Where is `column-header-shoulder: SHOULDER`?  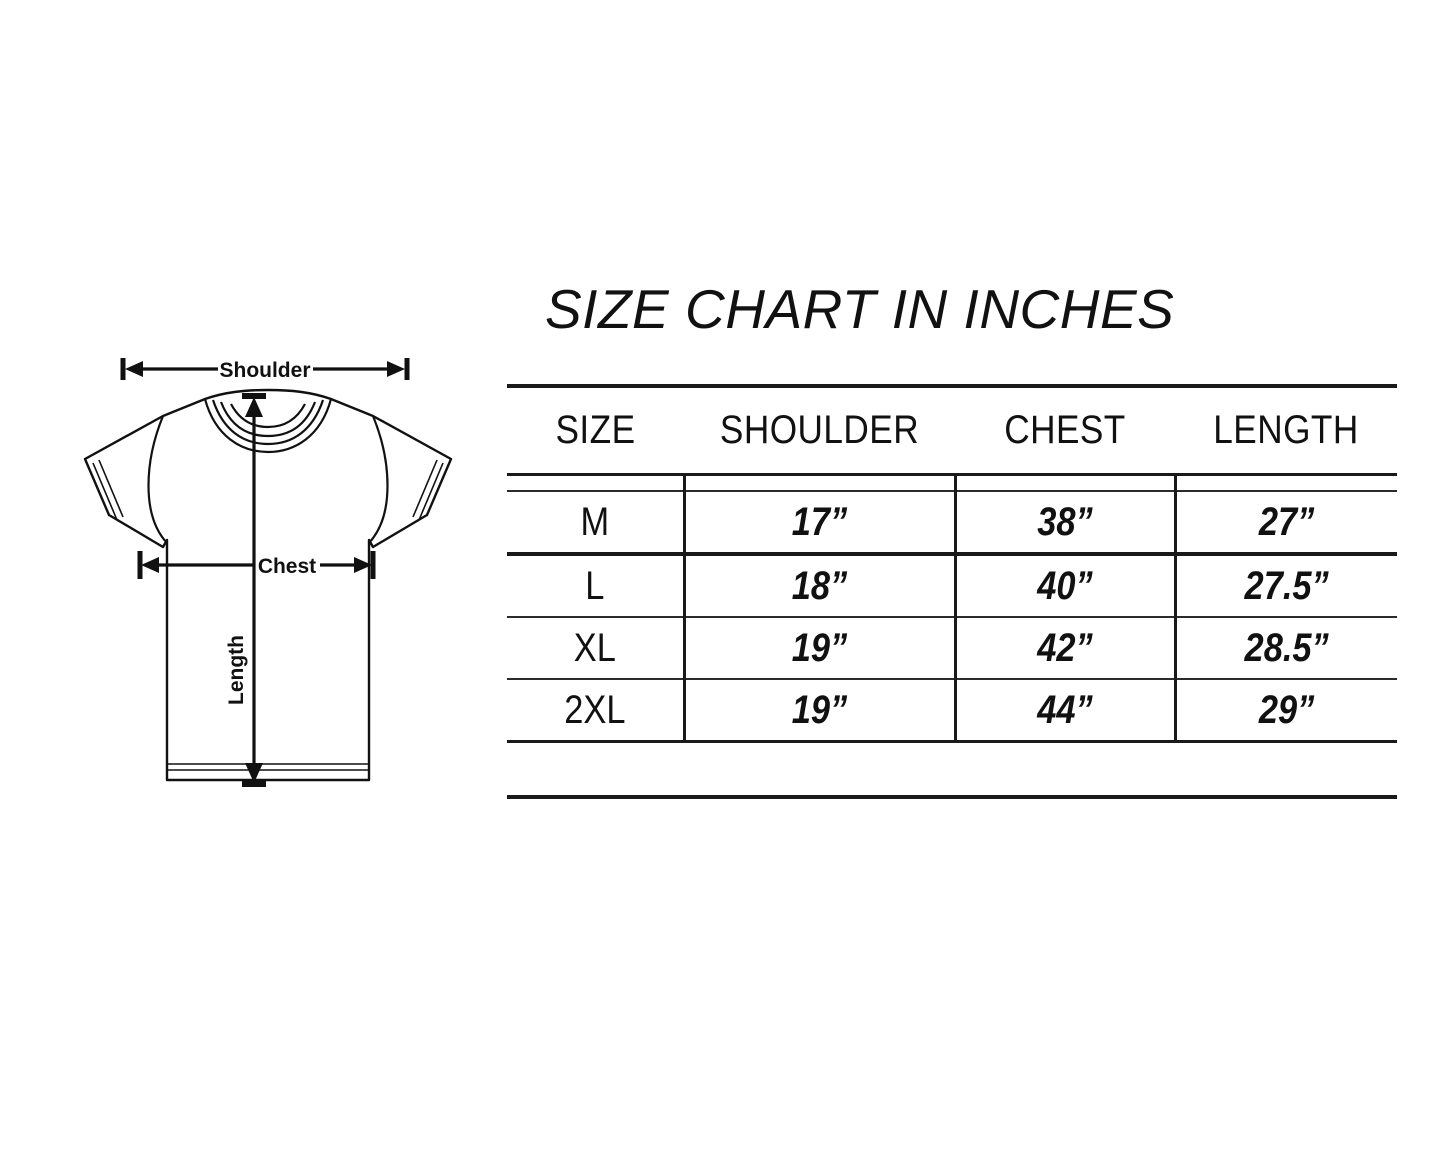
column-header-shoulder: SHOULDER is located at coordinates (819, 432).